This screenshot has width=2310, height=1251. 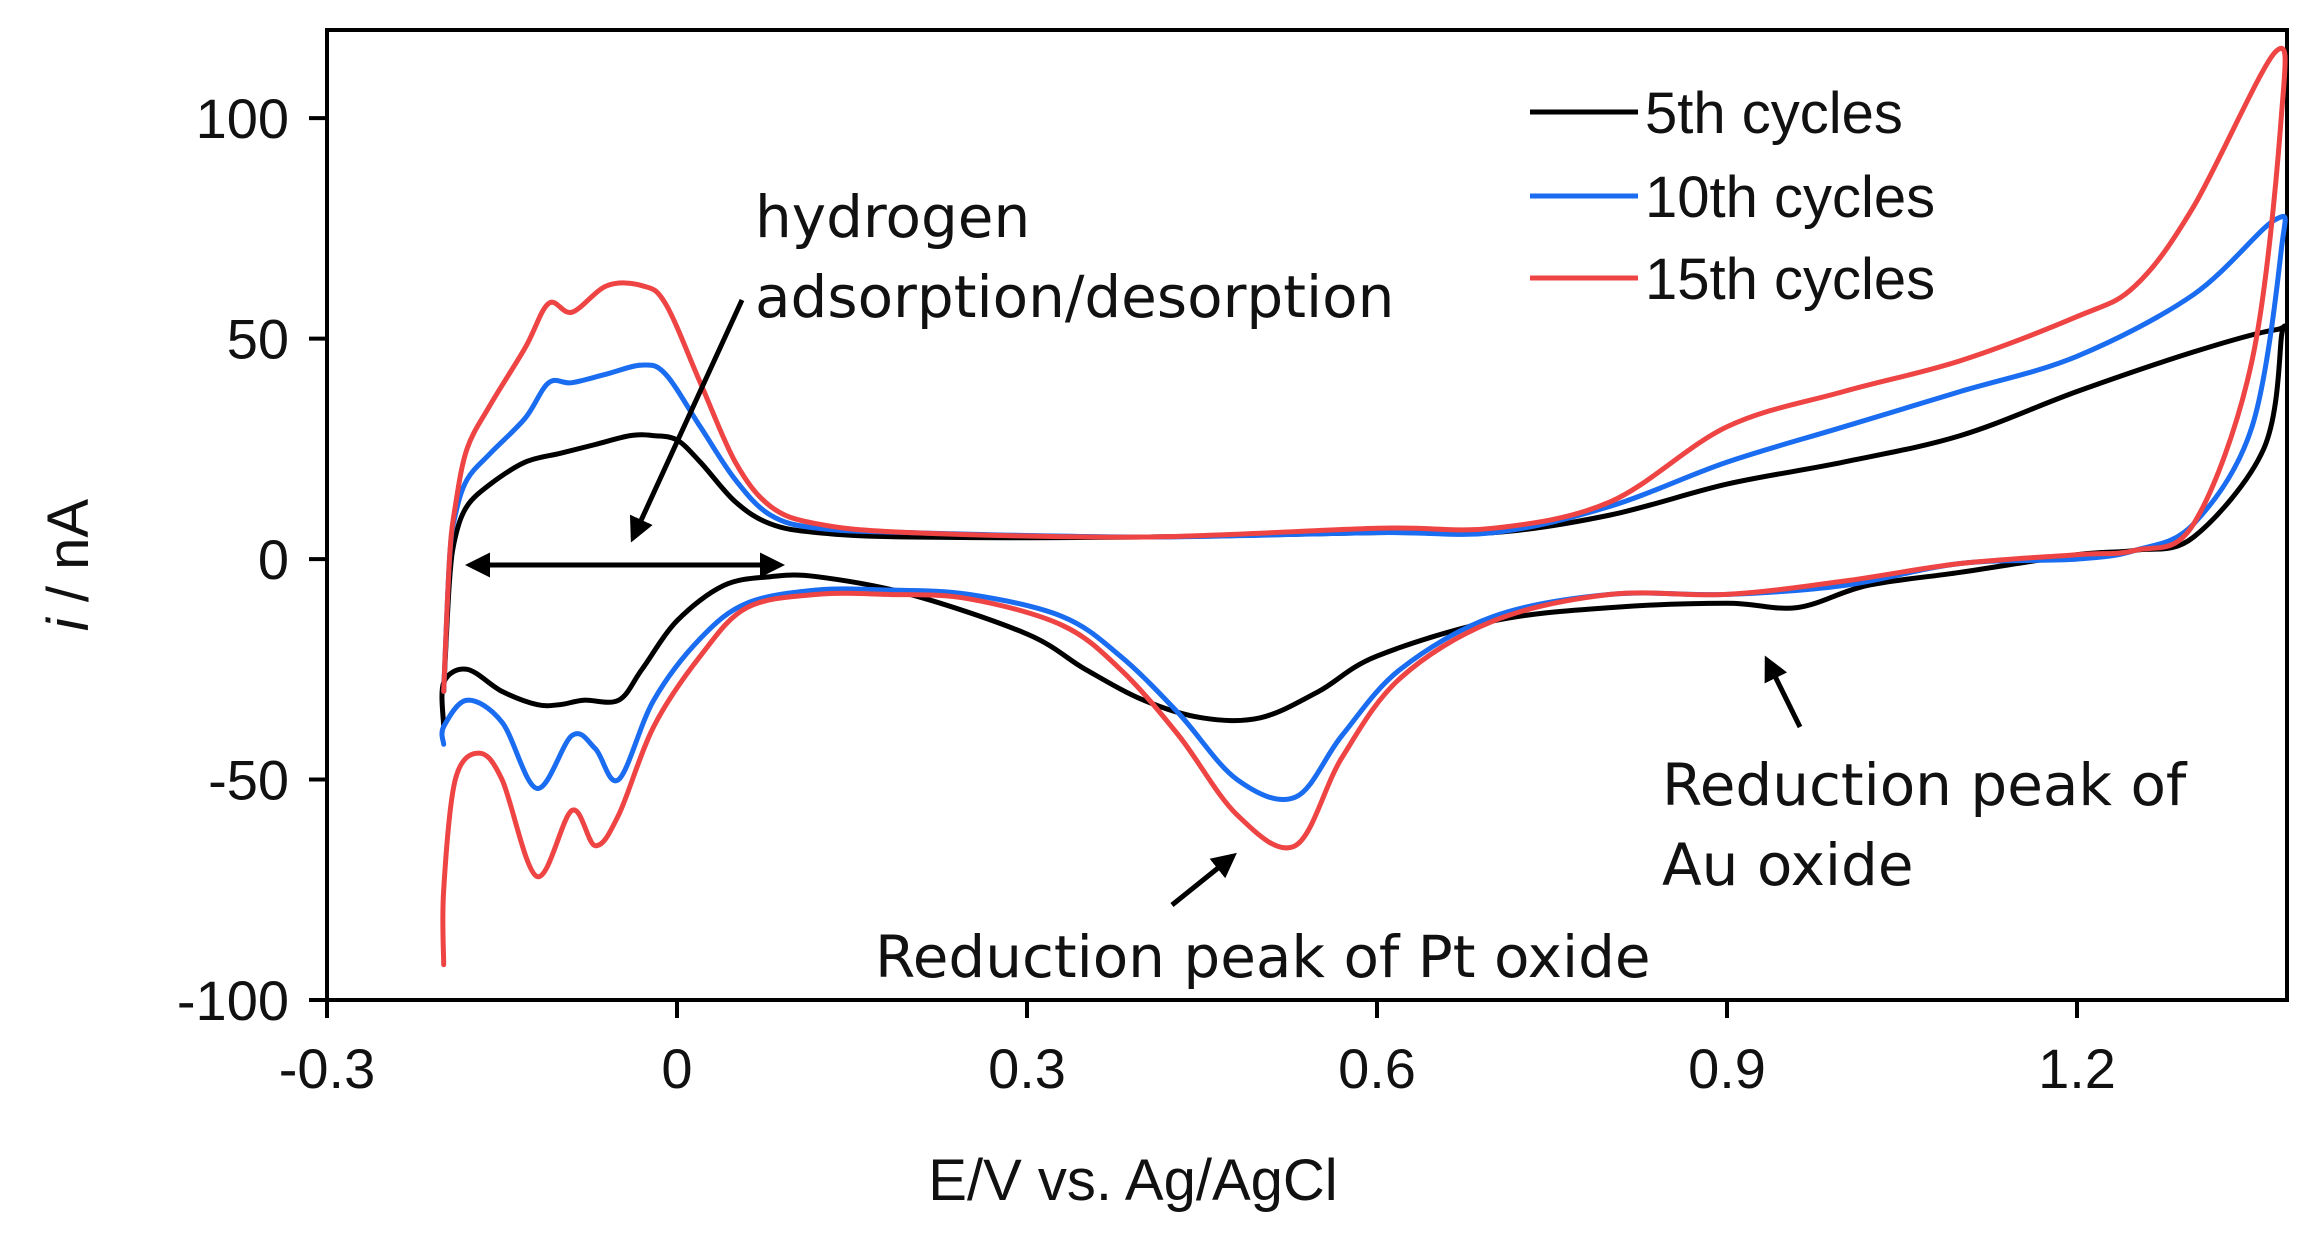 What do you see at coordinates (252, 559) in the screenshot?
I see `y-axis-ticks: -100 -50 0 50 100` at bounding box center [252, 559].